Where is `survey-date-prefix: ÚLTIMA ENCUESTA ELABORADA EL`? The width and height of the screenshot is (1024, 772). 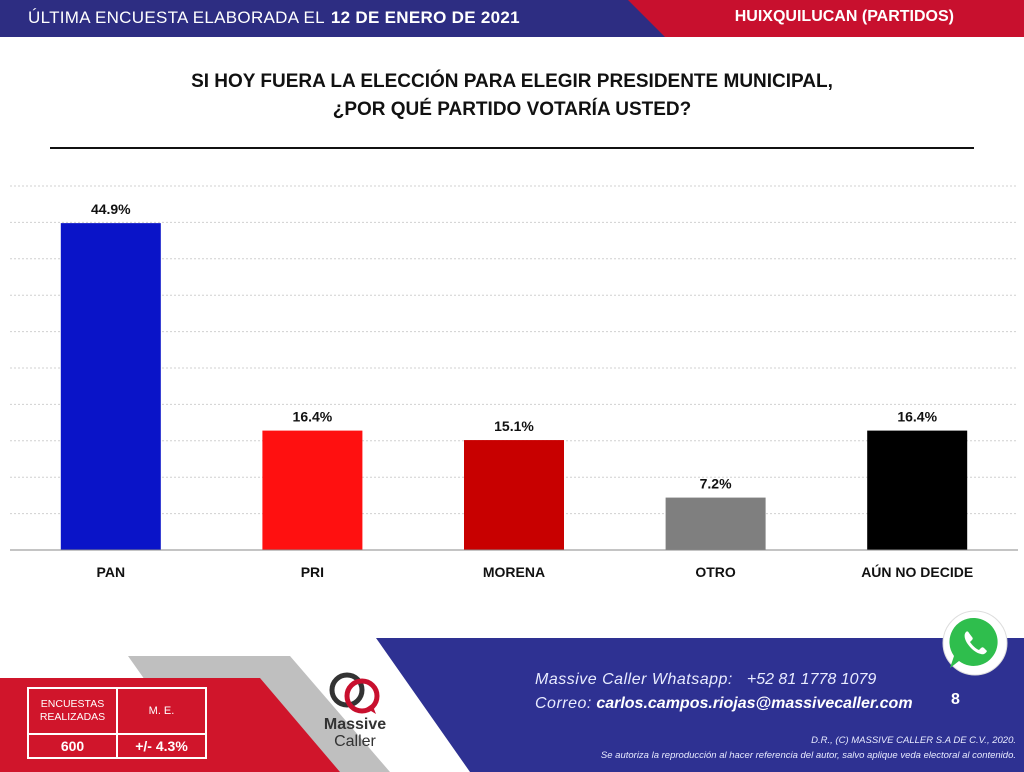 survey-date-prefix: ÚLTIMA ENCUESTA ELABORADA EL is located at coordinates (176, 17).